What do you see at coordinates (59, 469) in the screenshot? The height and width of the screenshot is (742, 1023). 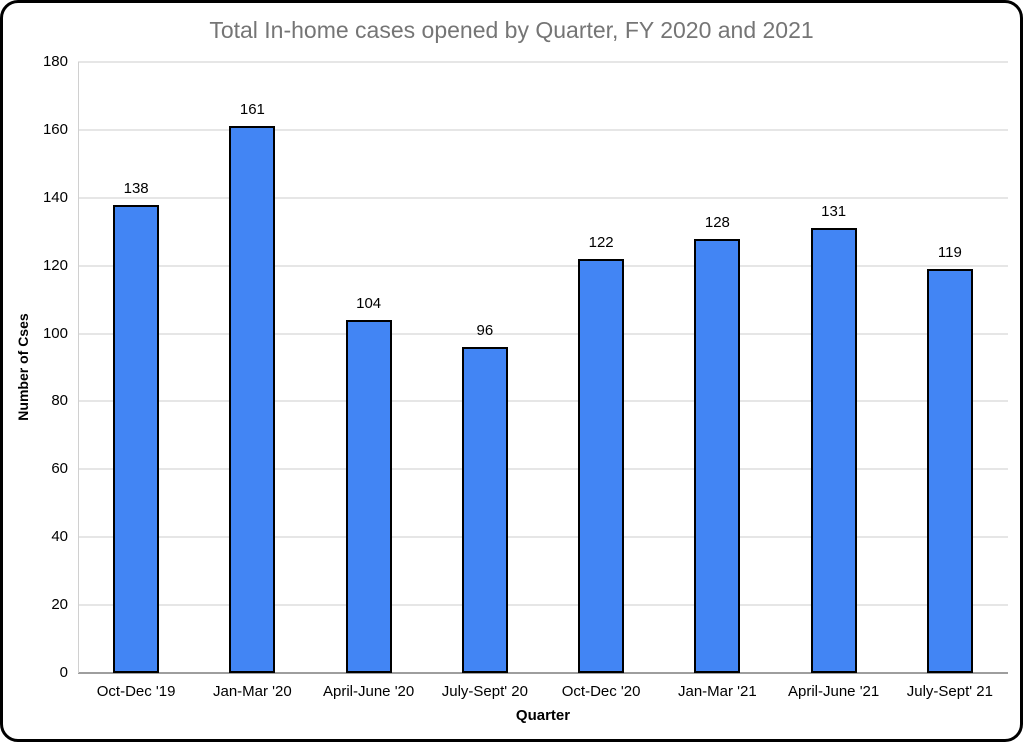 I see `y-tick-label: 60` at bounding box center [59, 469].